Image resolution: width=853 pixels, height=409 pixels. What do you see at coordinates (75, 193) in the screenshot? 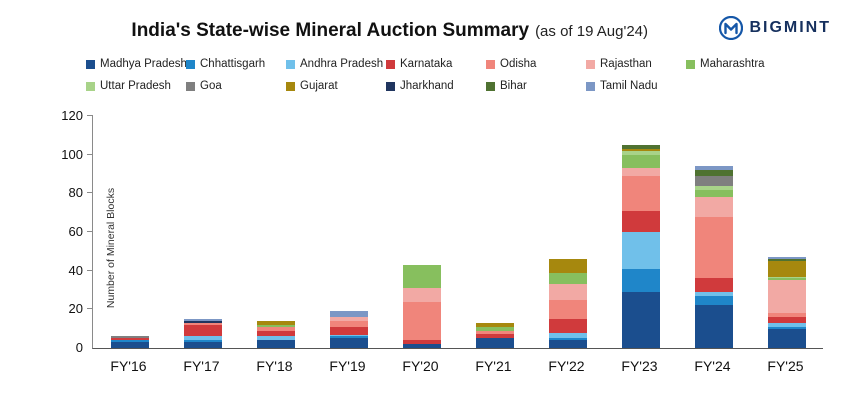
I see `y-tick-label: 80` at bounding box center [75, 193].